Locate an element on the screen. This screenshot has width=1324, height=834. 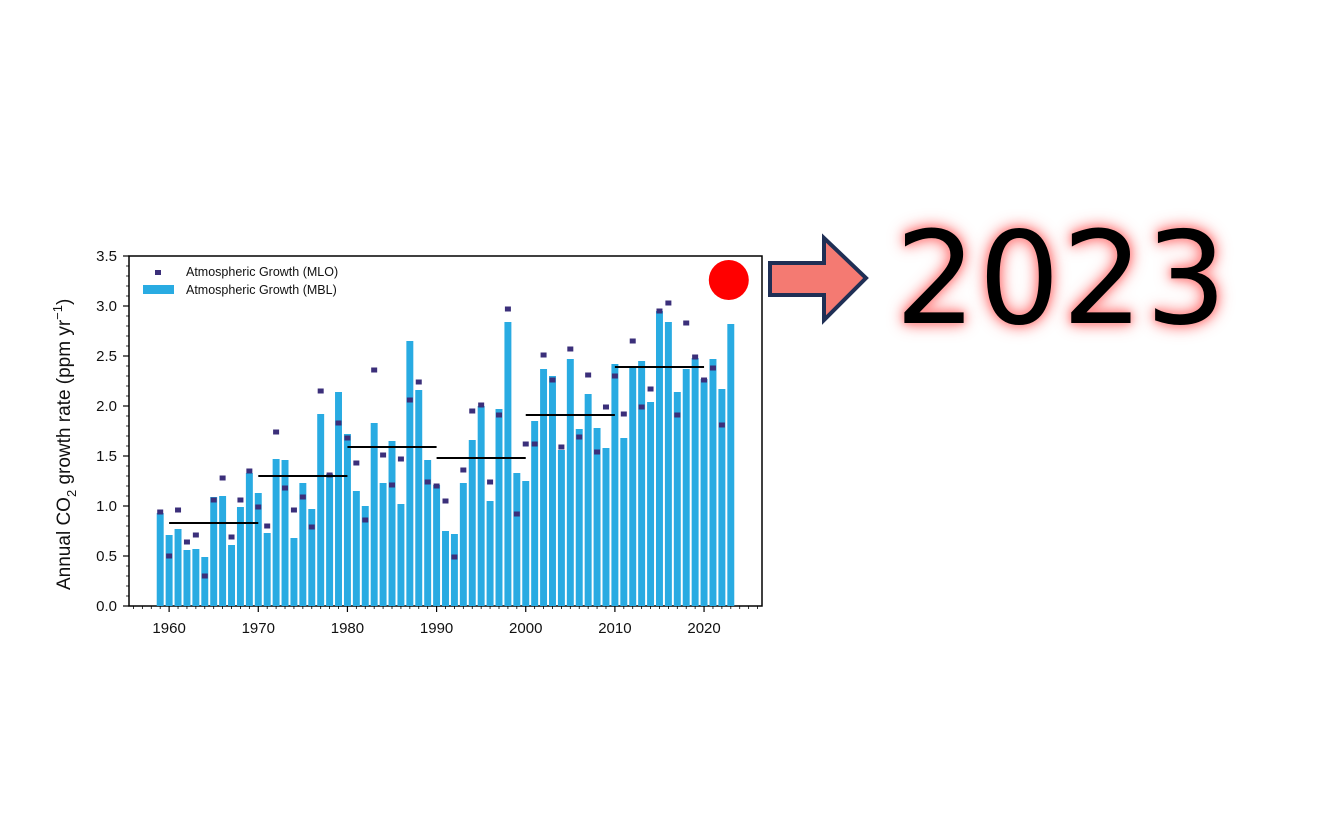
bar-2012 is located at coordinates (633, 486).